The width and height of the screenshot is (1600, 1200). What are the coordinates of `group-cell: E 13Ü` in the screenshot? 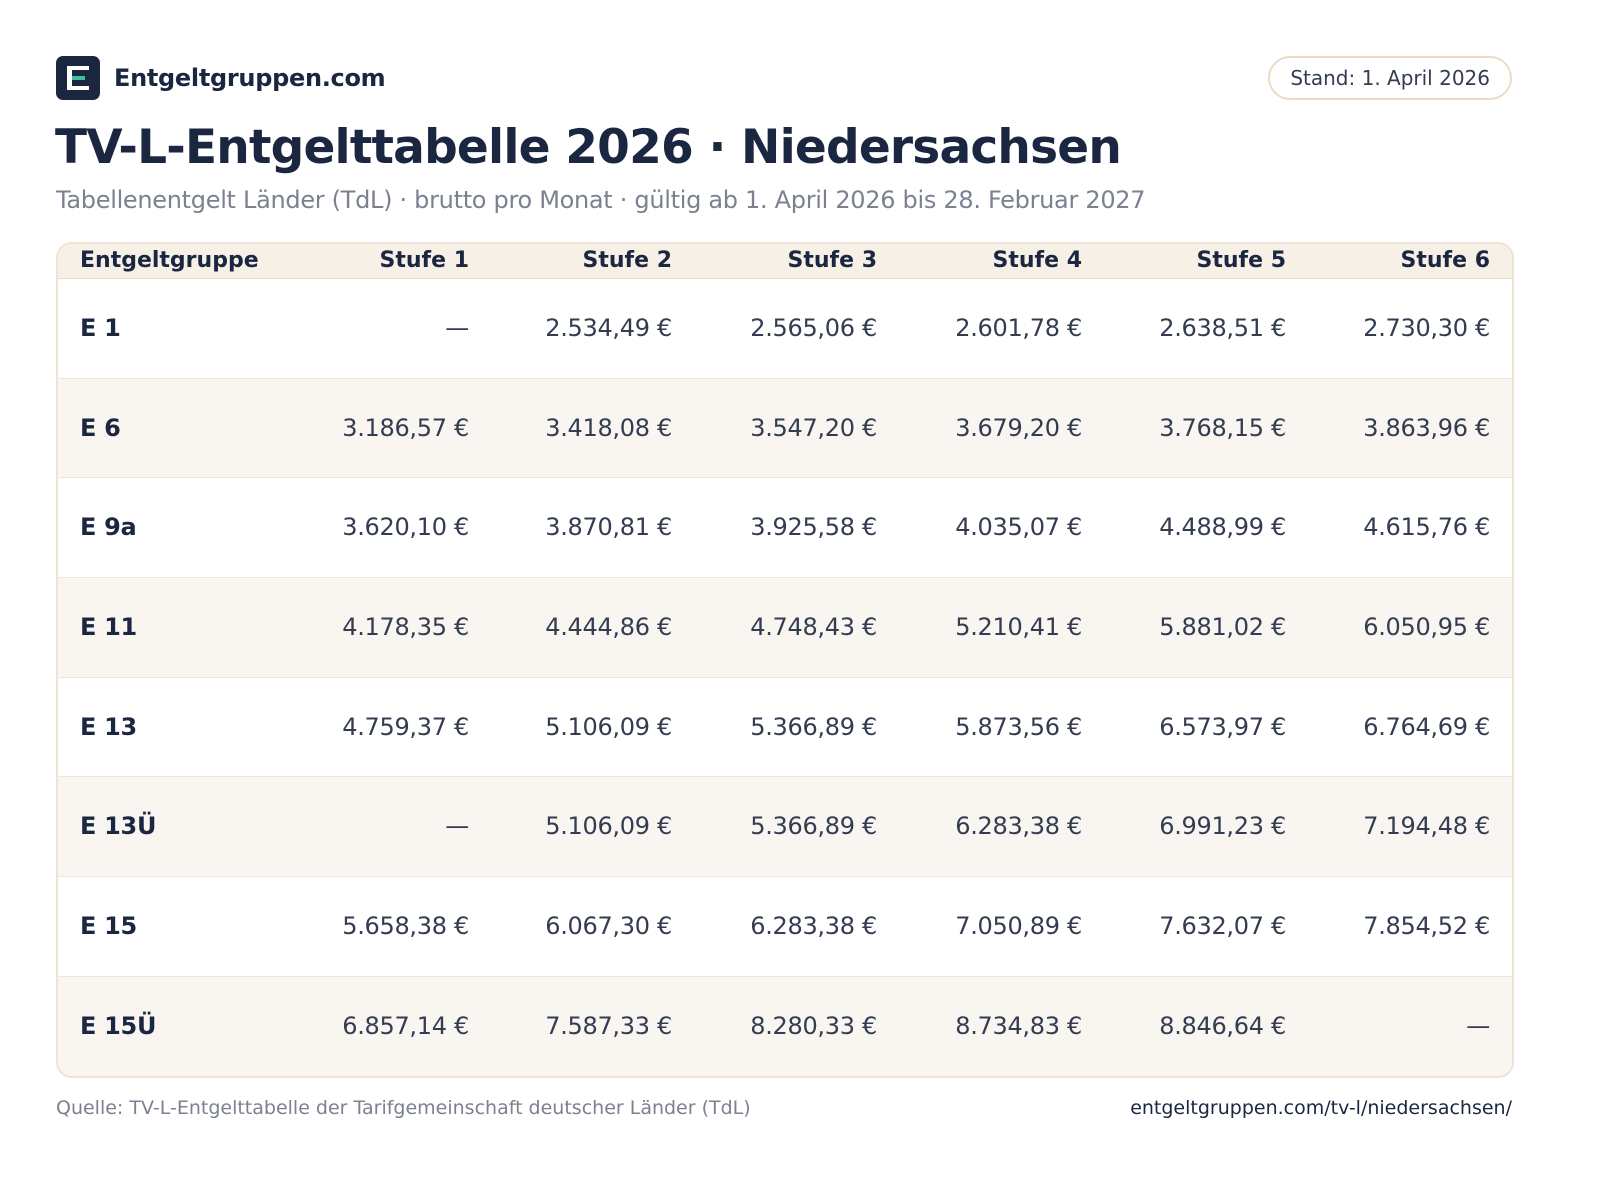 It's located at (118, 826).